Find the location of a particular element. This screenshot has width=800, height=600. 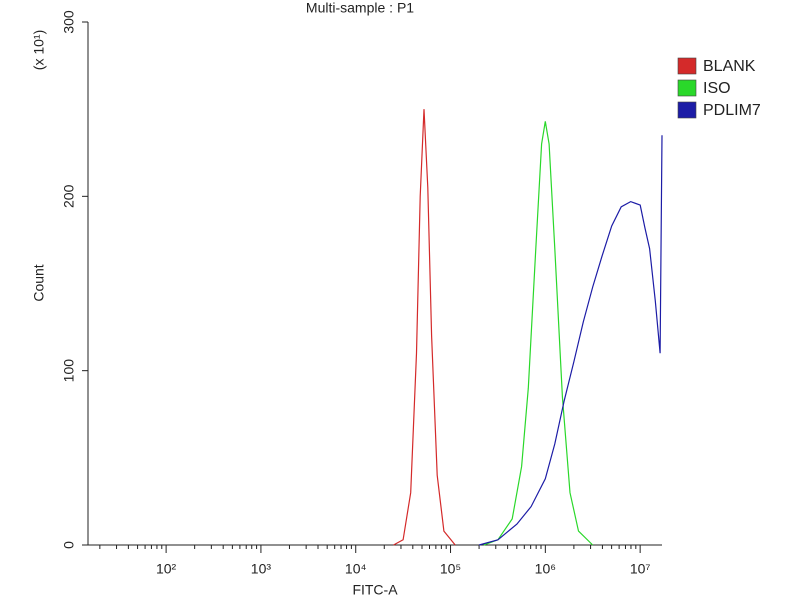

legend-label: ISO is located at coordinates (717, 88).